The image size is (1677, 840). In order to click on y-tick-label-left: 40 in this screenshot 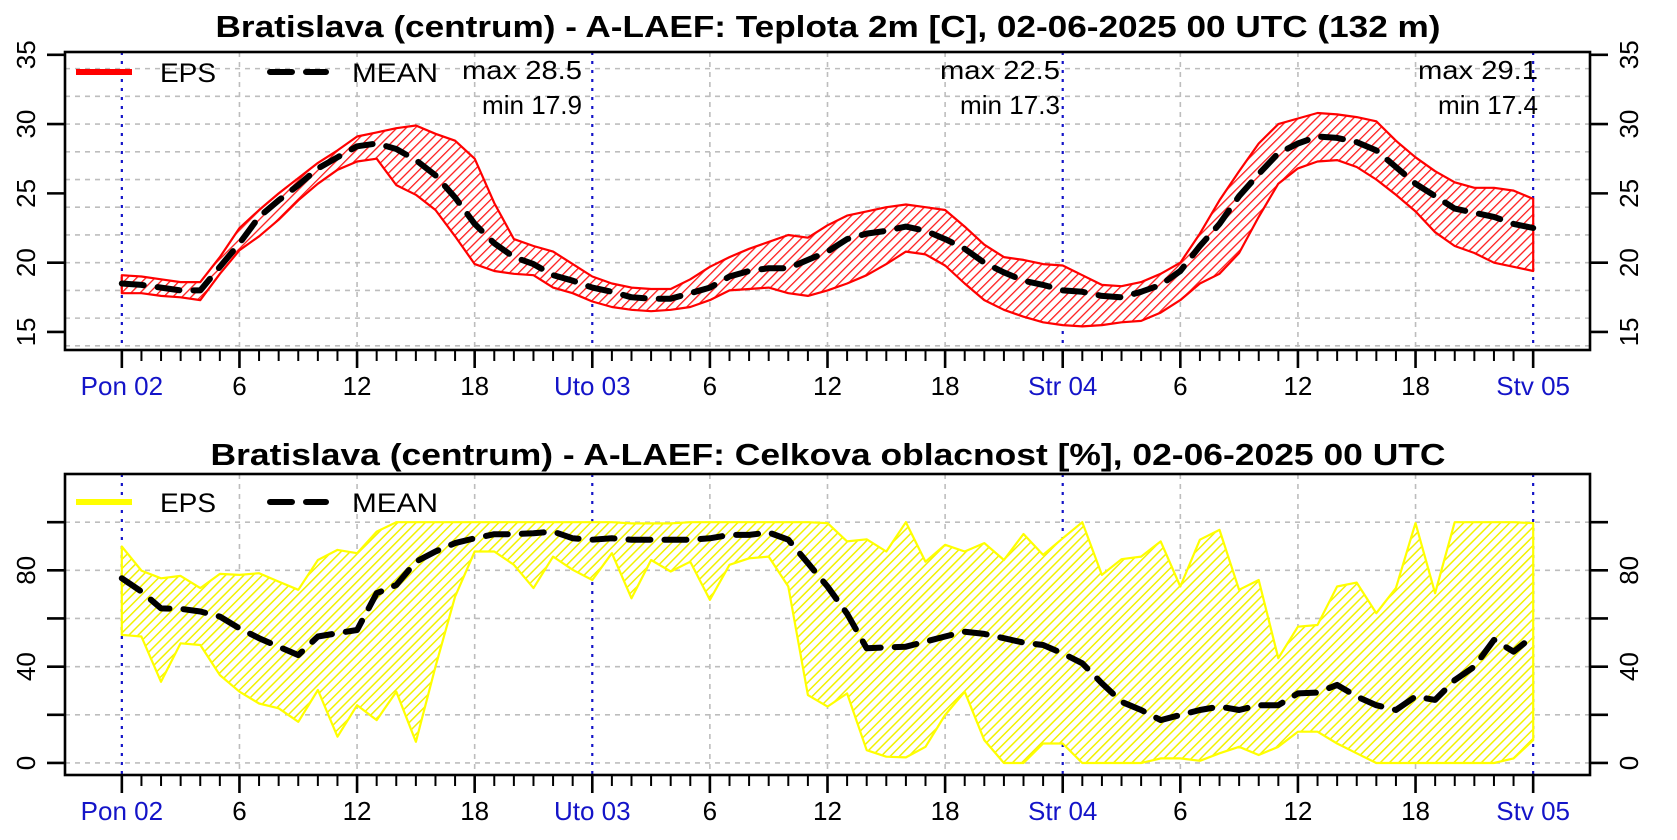, I will do `click(26, 666)`.